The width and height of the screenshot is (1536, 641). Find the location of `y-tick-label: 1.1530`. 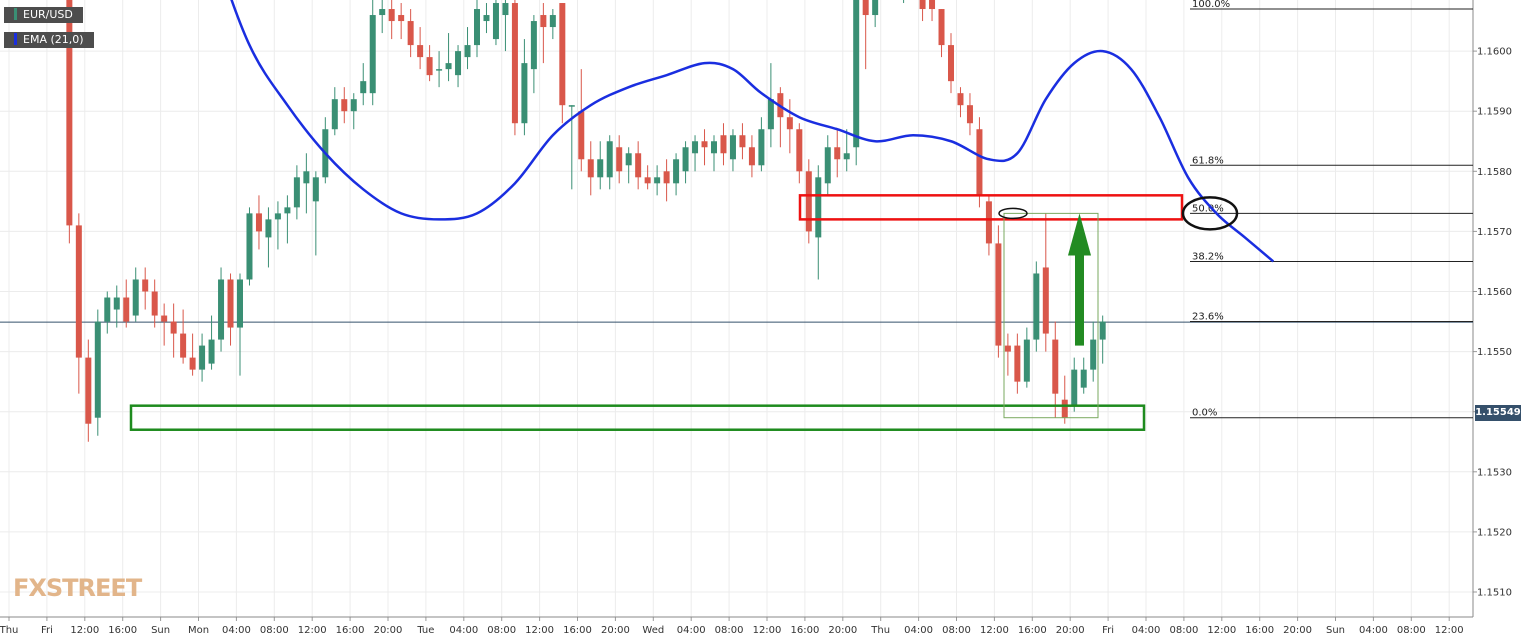

y-tick-label: 1.1530 is located at coordinates (1494, 472).